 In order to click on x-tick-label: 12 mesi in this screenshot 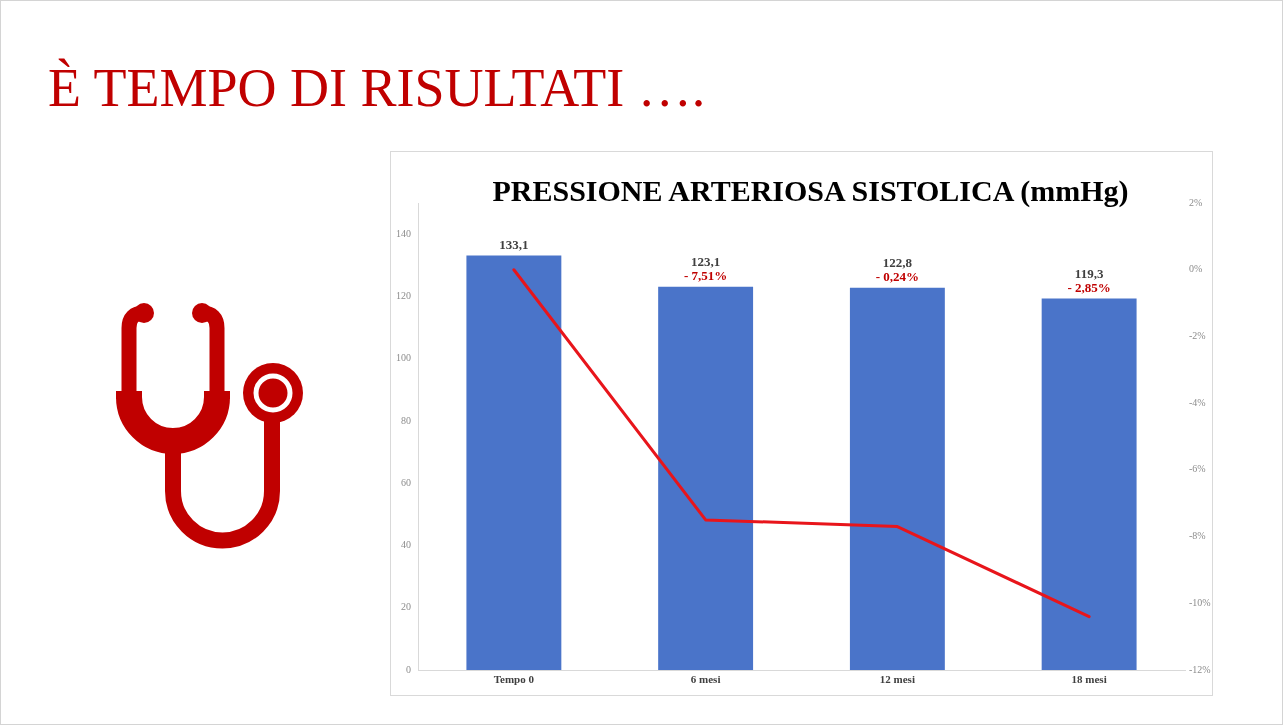, I will do `click(897, 679)`.